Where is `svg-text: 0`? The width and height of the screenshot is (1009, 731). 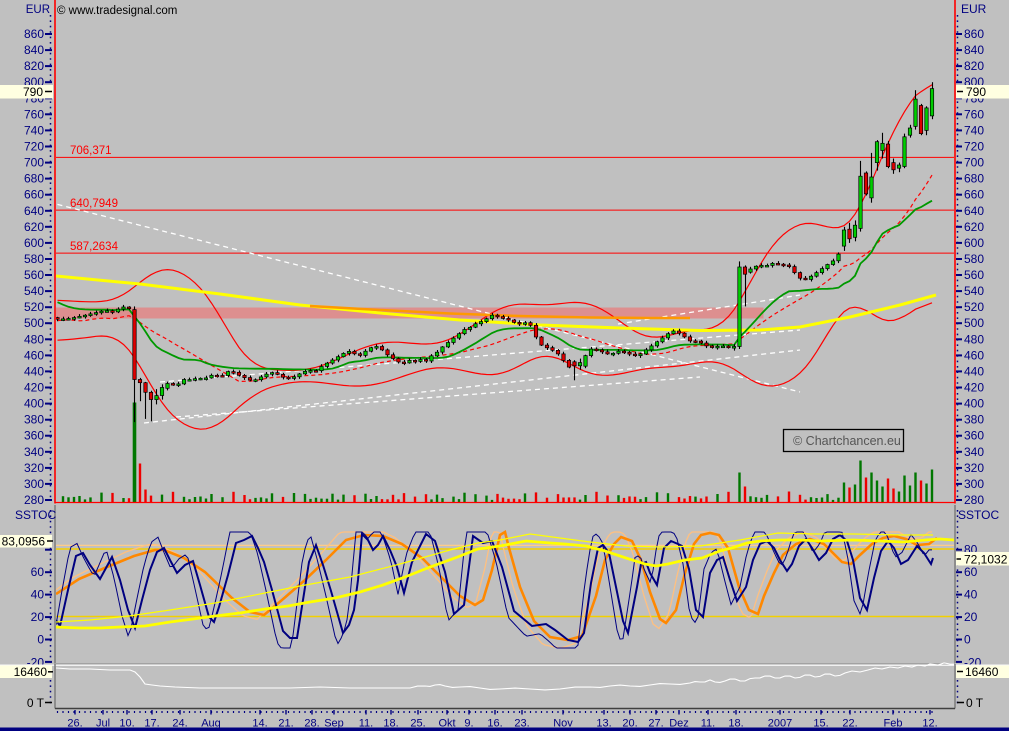
svg-text: 0 is located at coordinates (967, 640).